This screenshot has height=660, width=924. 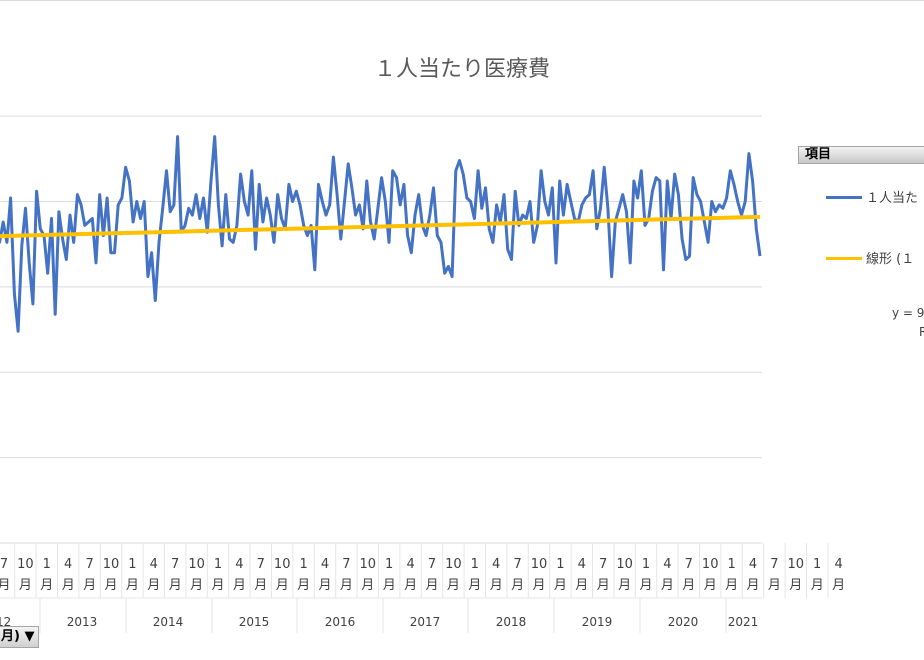 What do you see at coordinates (462, 69) in the screenshot?
I see `chart-title: １人当たり医療費` at bounding box center [462, 69].